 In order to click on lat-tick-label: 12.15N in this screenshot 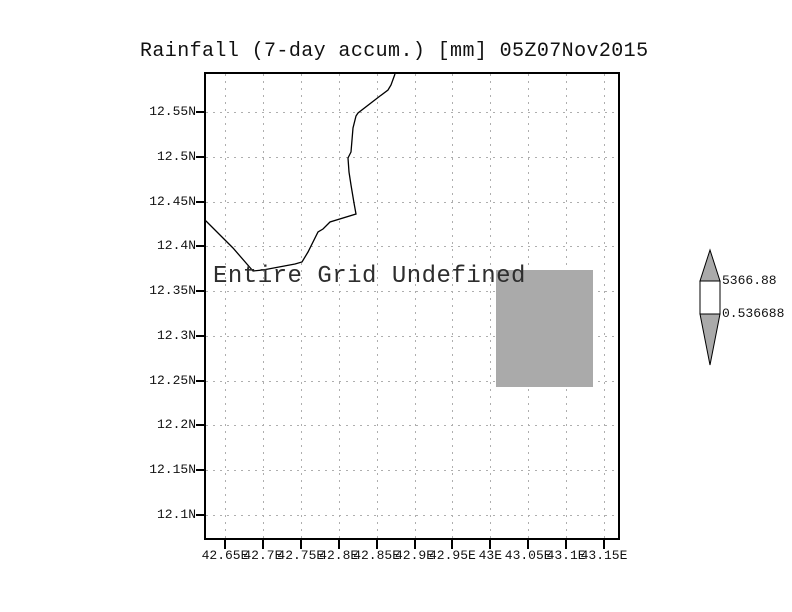, I will do `click(172, 470)`.